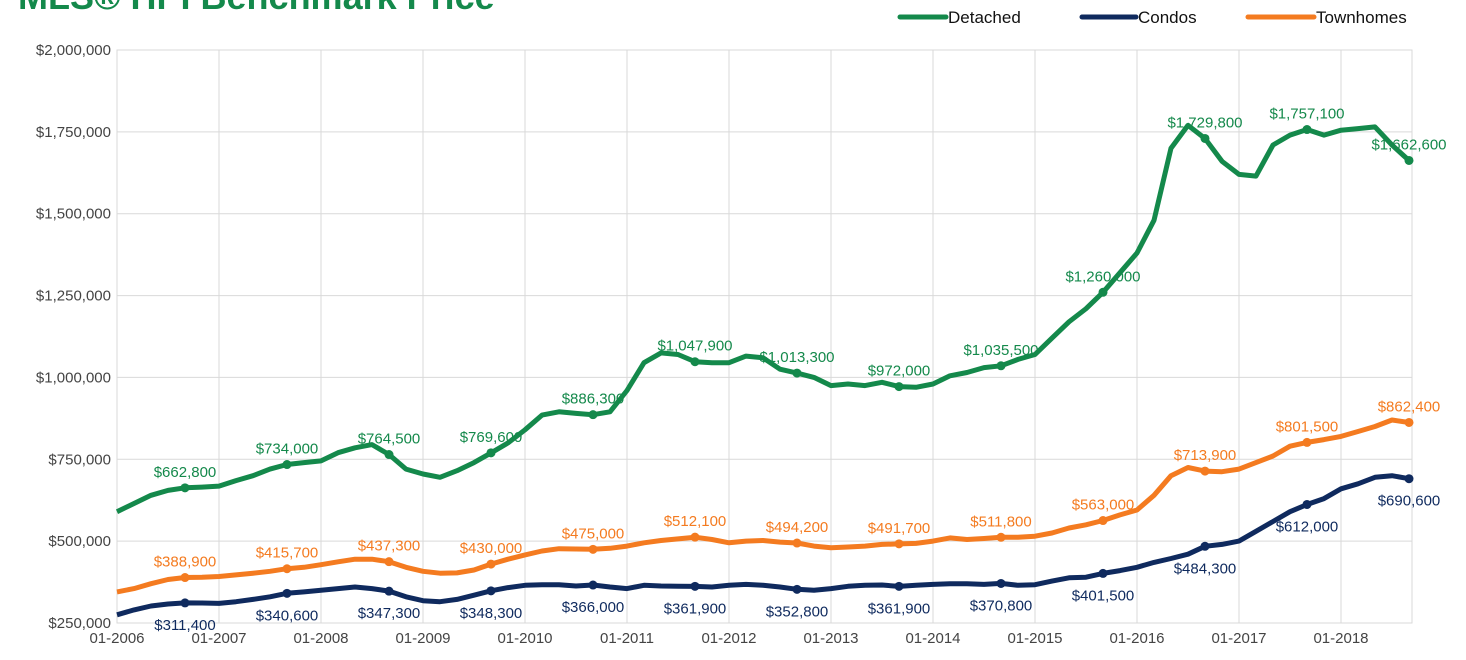  What do you see at coordinates (73, 296) in the screenshot?
I see `y-tick-label: $1,250,000` at bounding box center [73, 296].